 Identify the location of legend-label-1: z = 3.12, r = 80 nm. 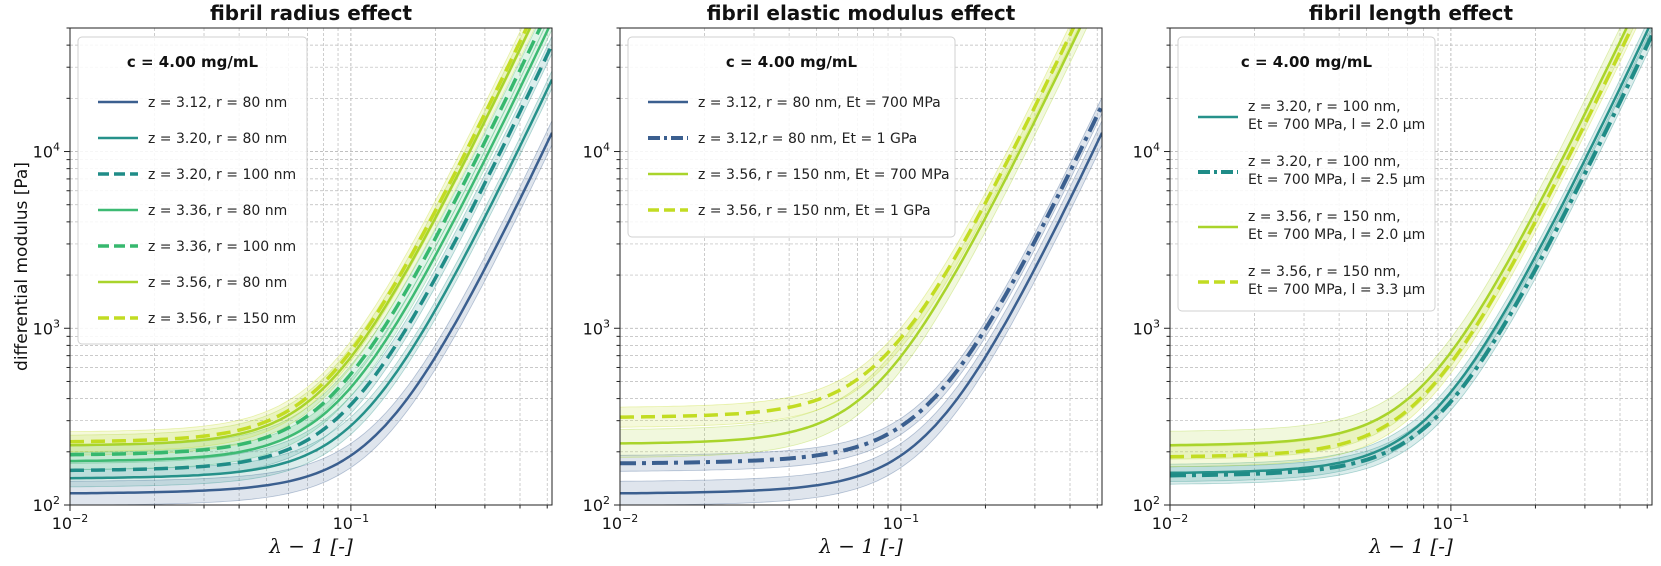
(217, 103).